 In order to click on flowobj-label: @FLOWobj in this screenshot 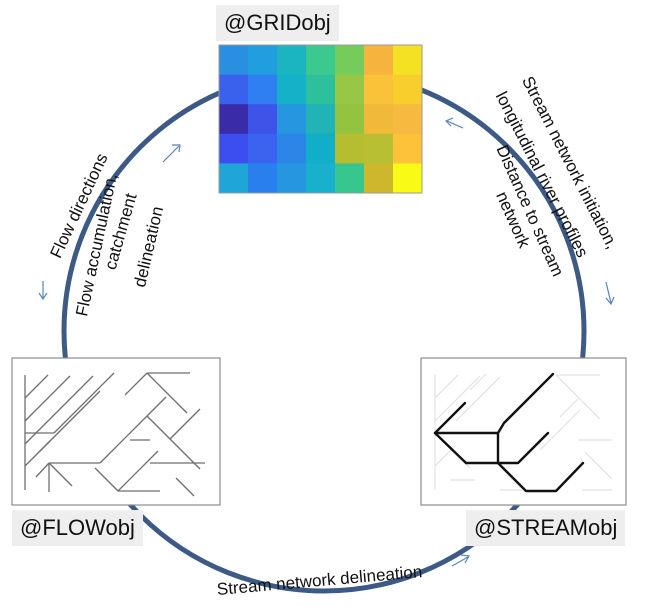, I will do `click(77, 528)`.